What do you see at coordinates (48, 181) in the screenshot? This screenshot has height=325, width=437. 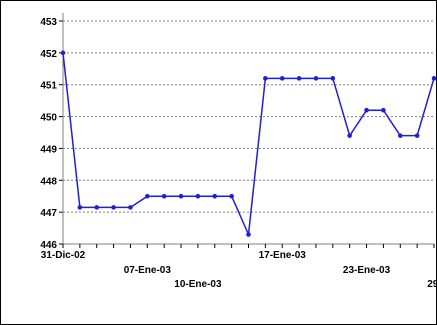 I see `y-tick-label: 448` at bounding box center [48, 181].